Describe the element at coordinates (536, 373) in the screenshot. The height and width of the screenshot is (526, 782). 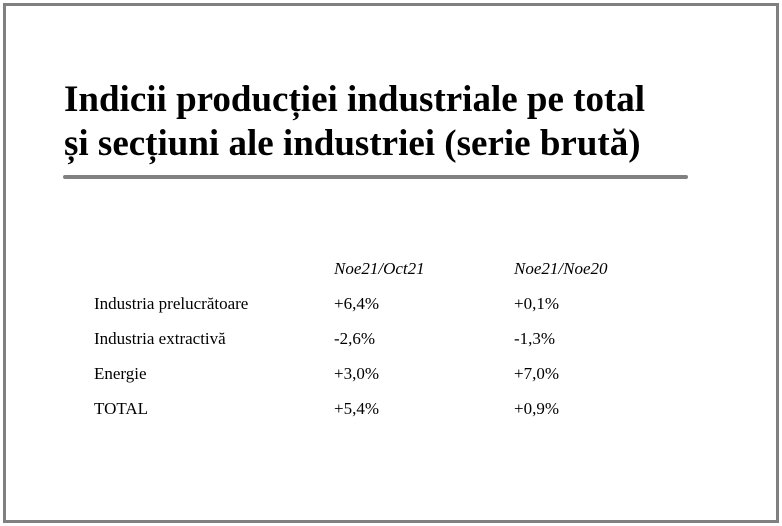
I see `row-value-yoy: +7,0%` at that location.